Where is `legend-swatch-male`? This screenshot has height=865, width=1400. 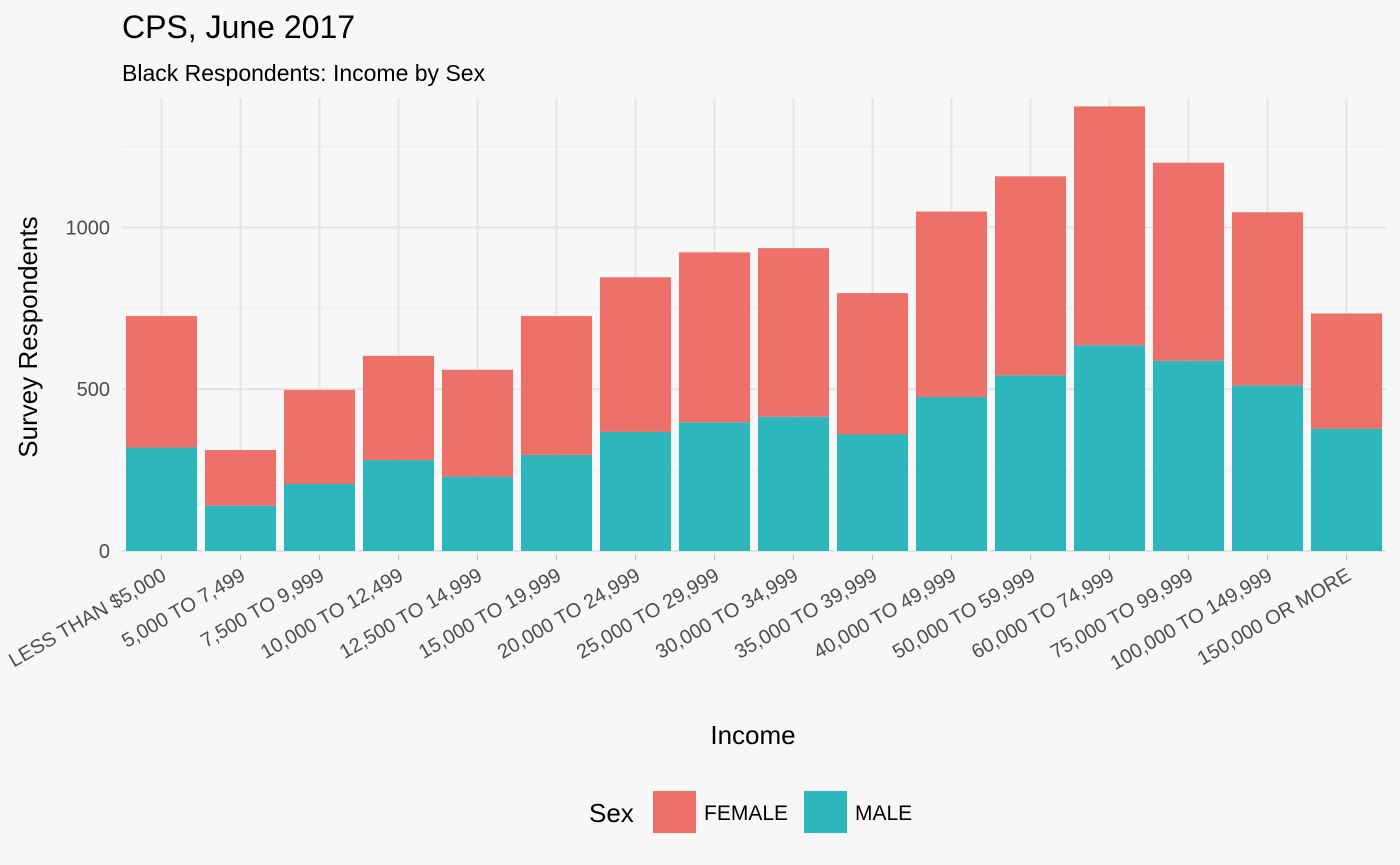 legend-swatch-male is located at coordinates (825, 812).